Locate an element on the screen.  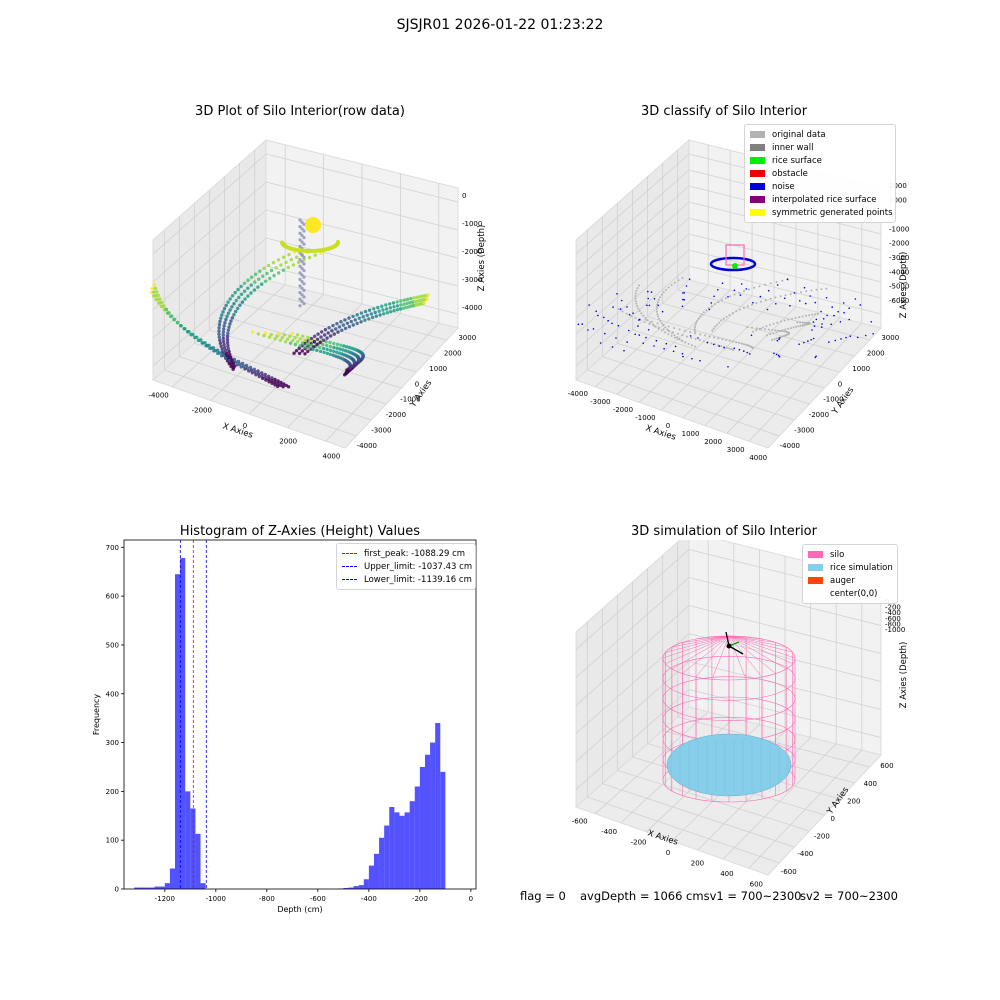
x-tick-label: -200 is located at coordinates (639, 843).